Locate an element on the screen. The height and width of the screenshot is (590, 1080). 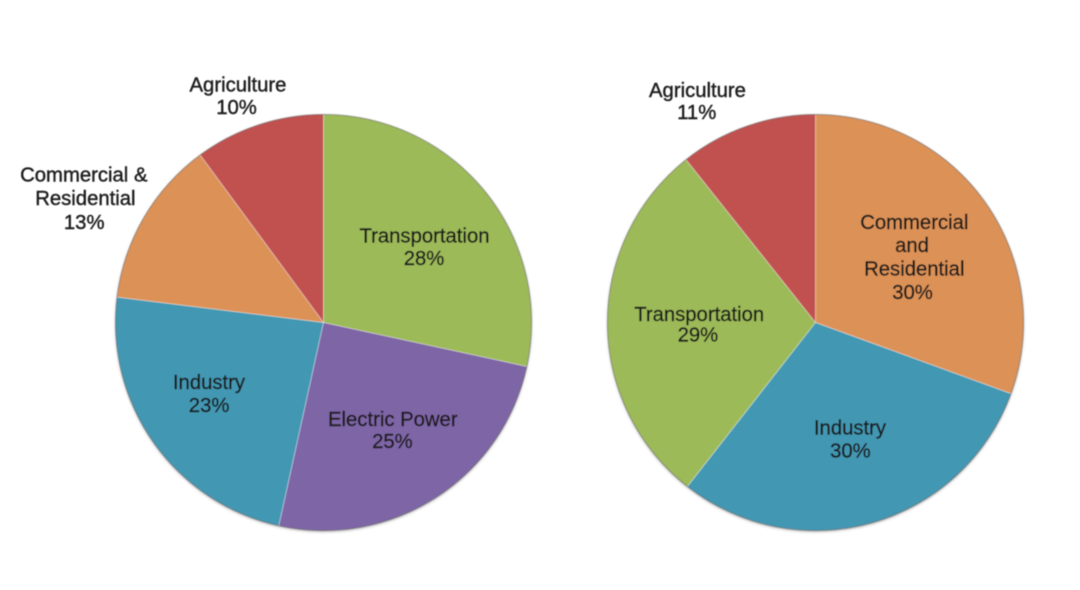
svg-text: Commercial & is located at coordinates (84, 176).